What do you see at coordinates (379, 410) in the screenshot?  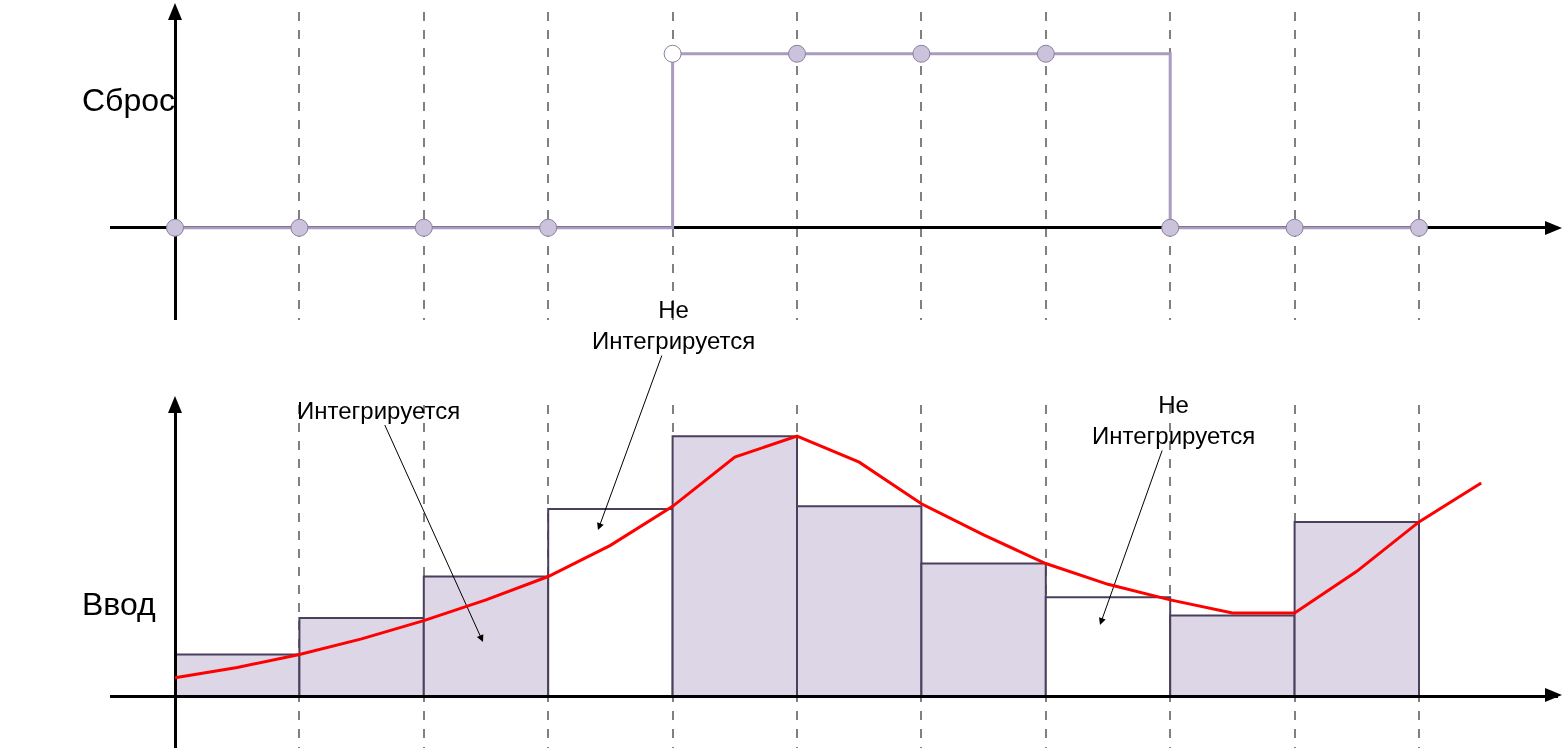 I see `text: Интегрируется` at bounding box center [379, 410].